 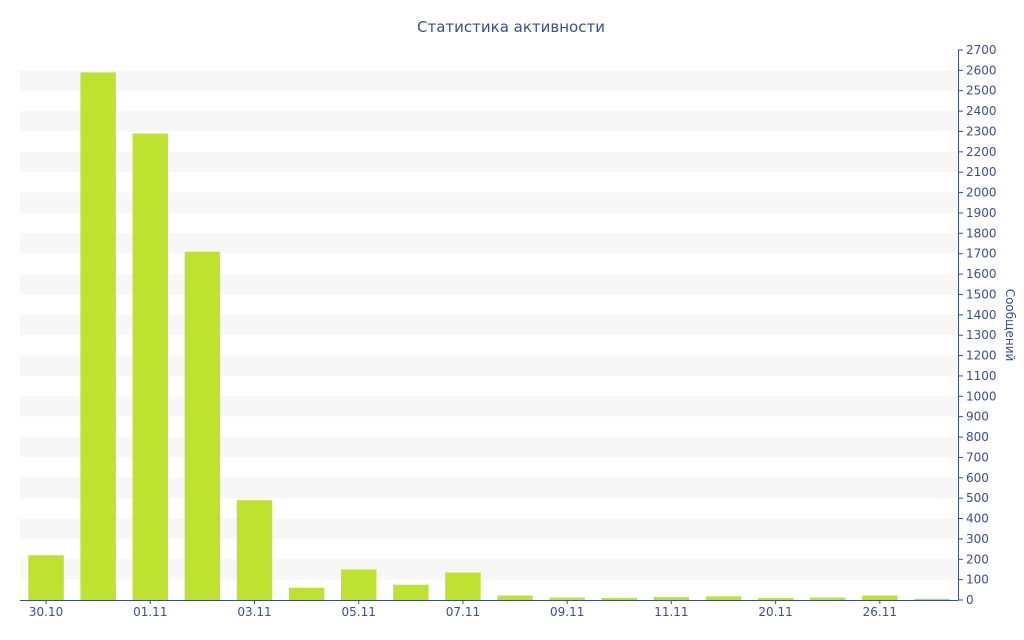 What do you see at coordinates (671, 612) in the screenshot?
I see `x-tick-label: 11.11` at bounding box center [671, 612].